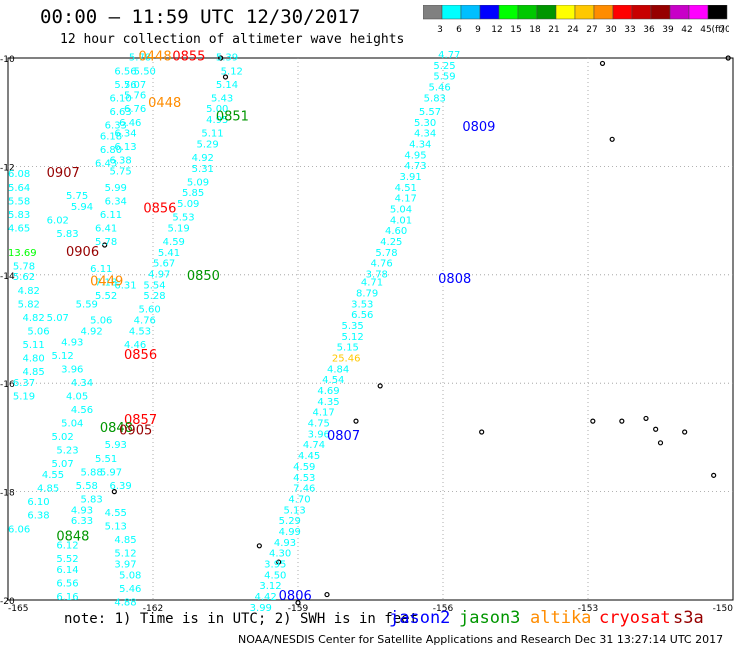 This screenshot has width=740, height=650. Describe the element at coordinates (7, 602) in the screenshot. I see `lat-label: -20` at that location.